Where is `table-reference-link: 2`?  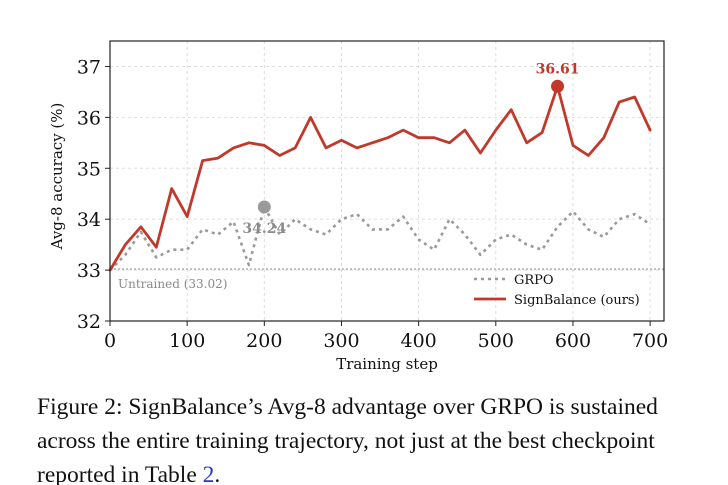 table-reference-link: 2 is located at coordinates (208, 473).